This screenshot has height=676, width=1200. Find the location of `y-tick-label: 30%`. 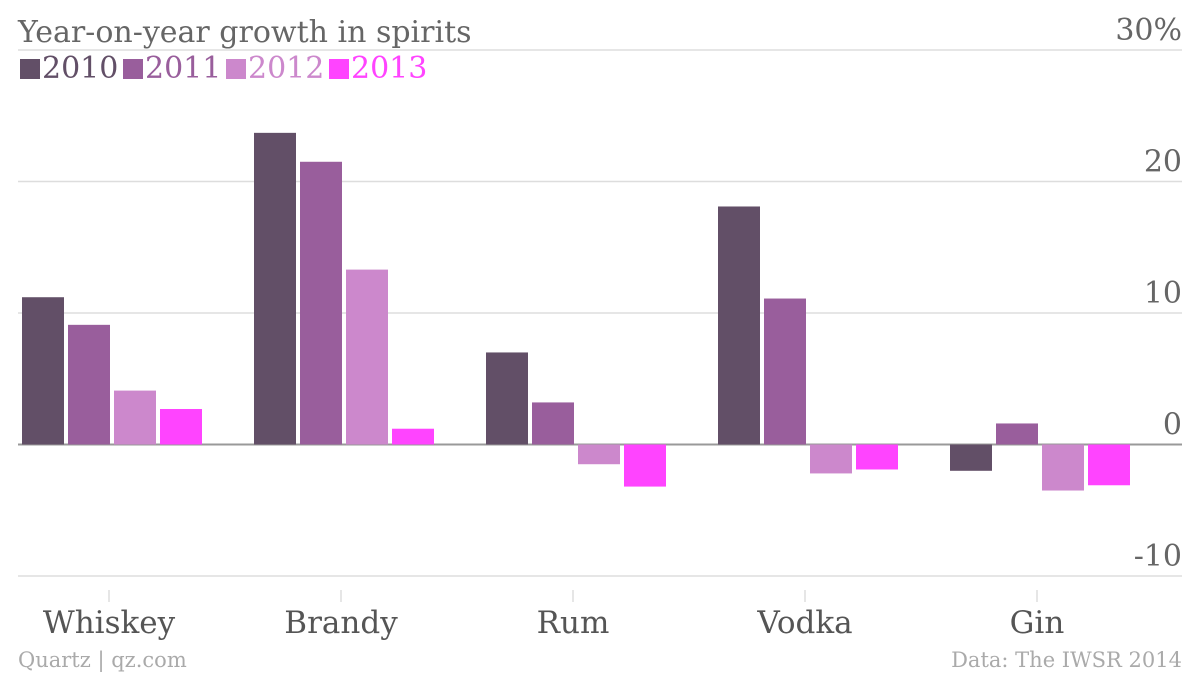

y-tick-label: 30% is located at coordinates (1148, 30).